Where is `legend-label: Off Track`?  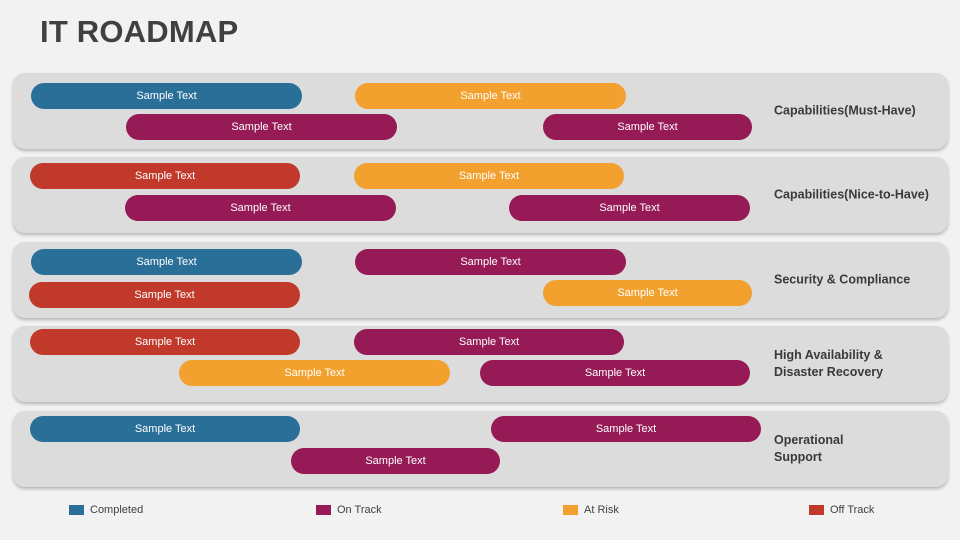 legend-label: Off Track is located at coordinates (852, 510).